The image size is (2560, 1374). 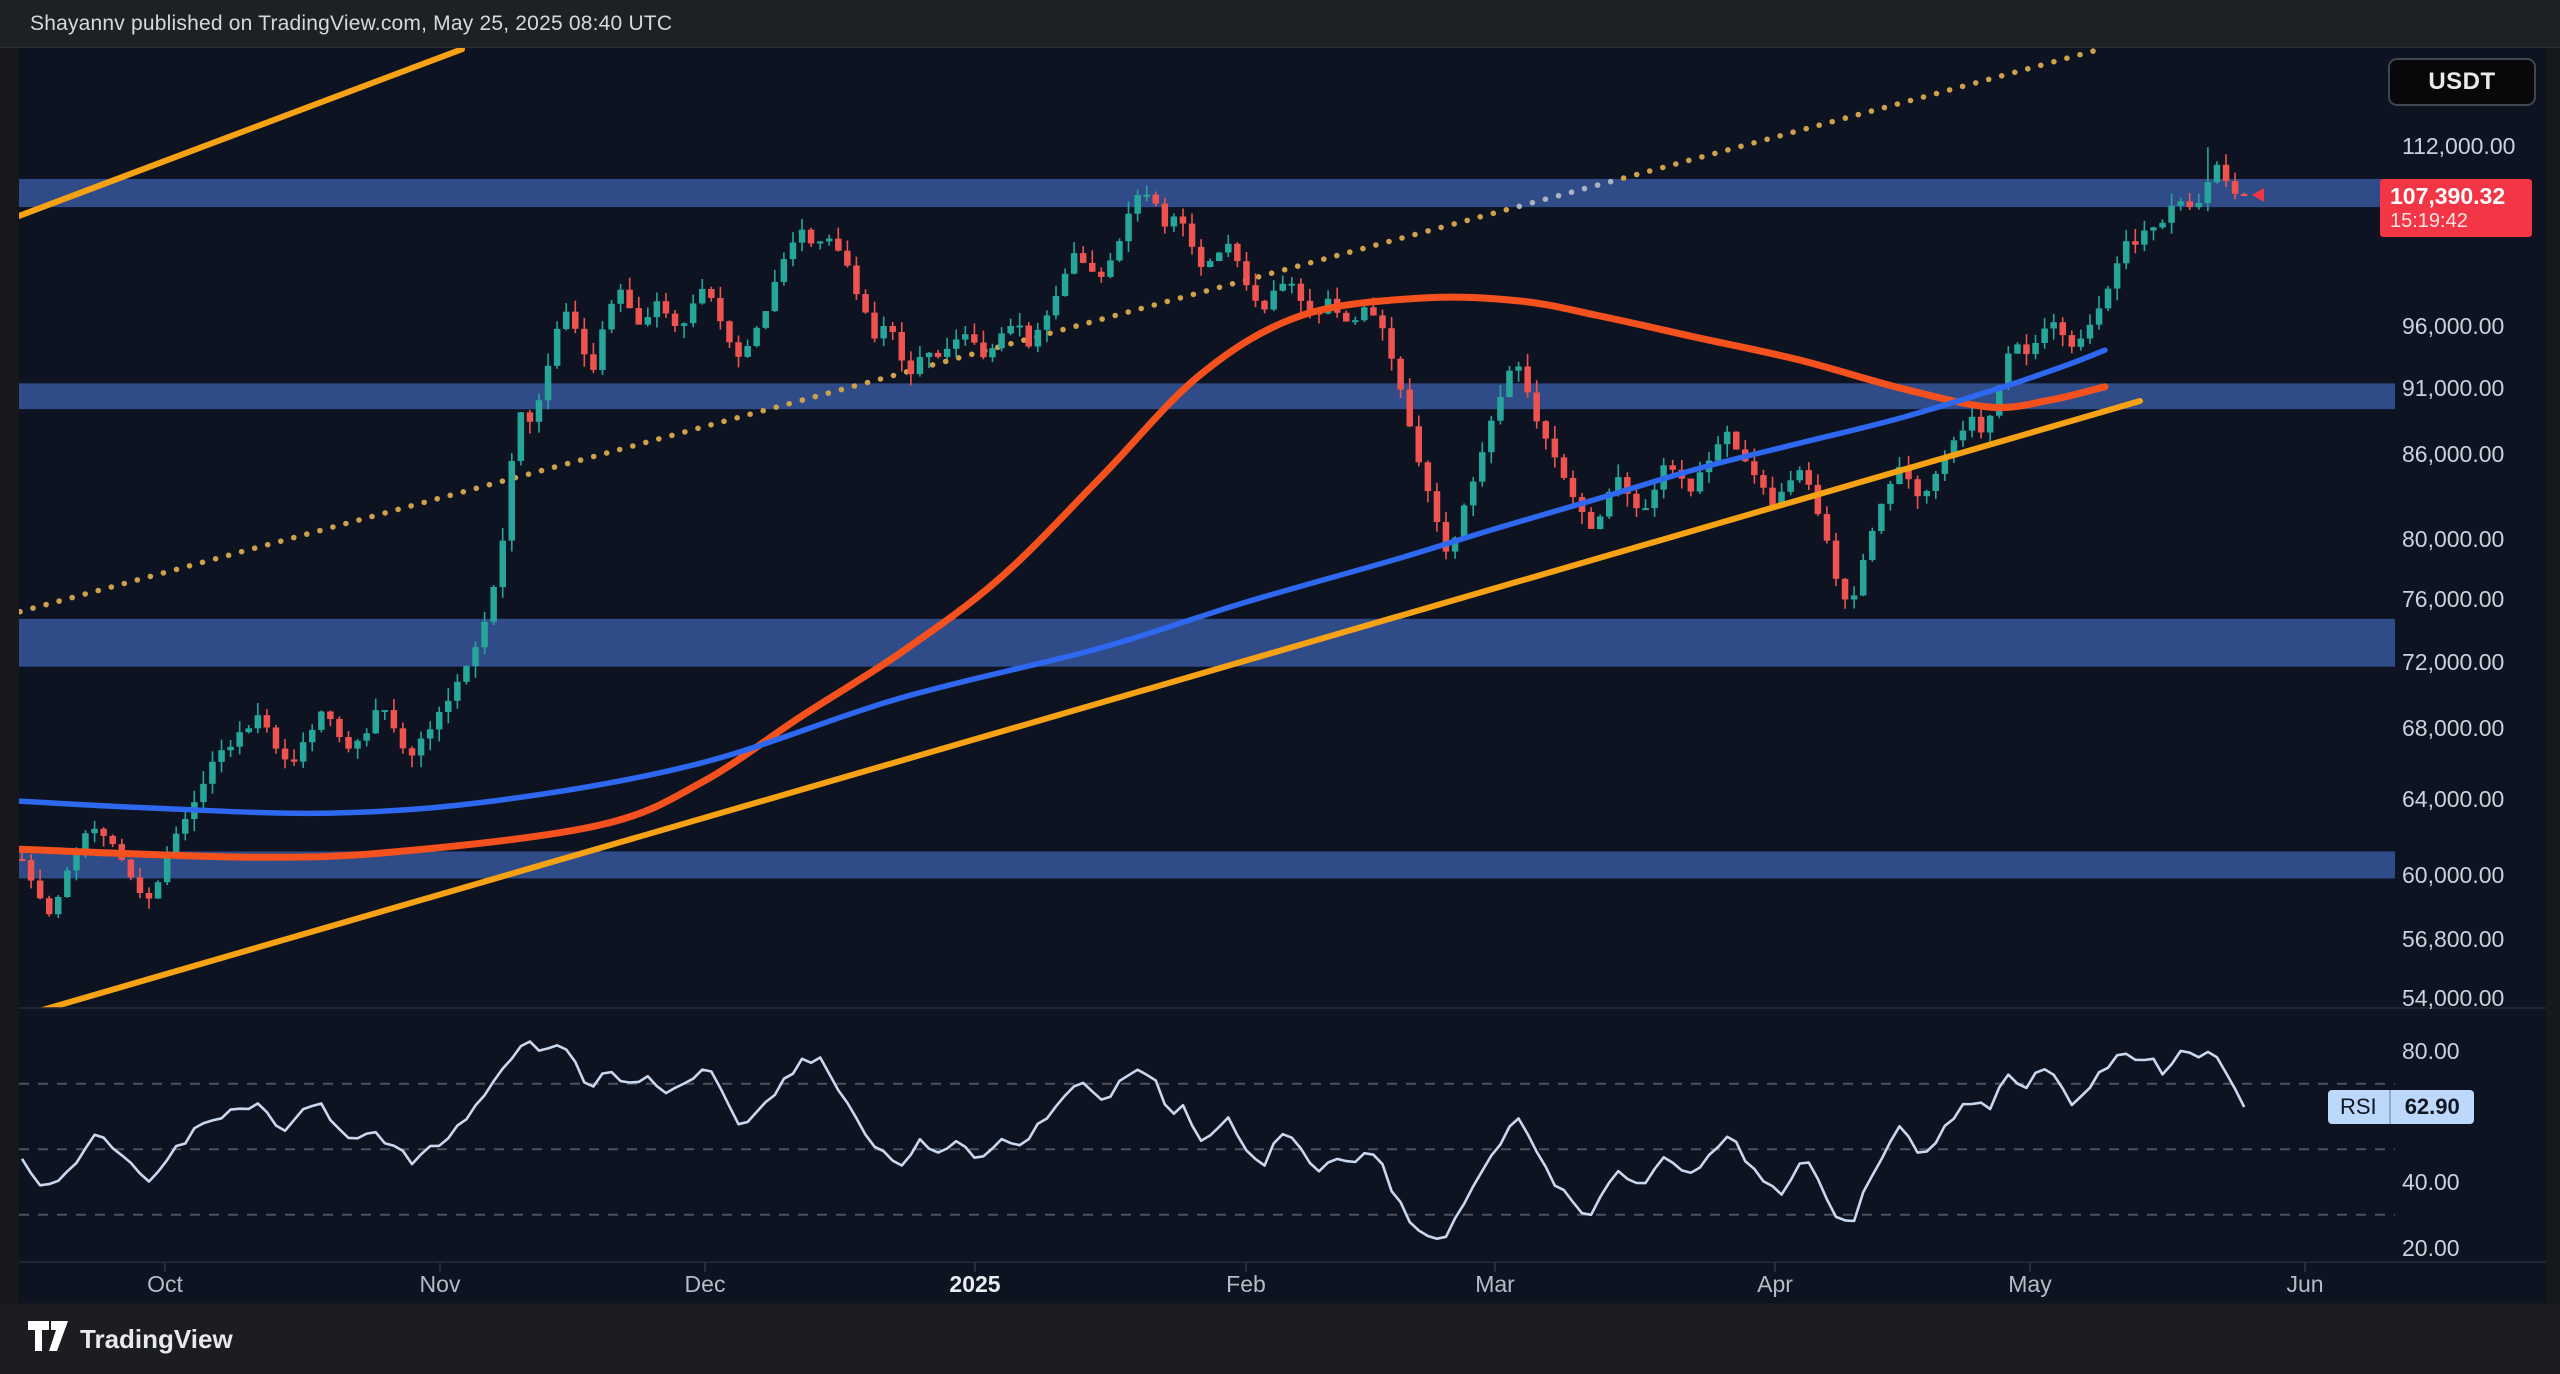 I want to click on time-axis, so click(x=1282, y=1282).